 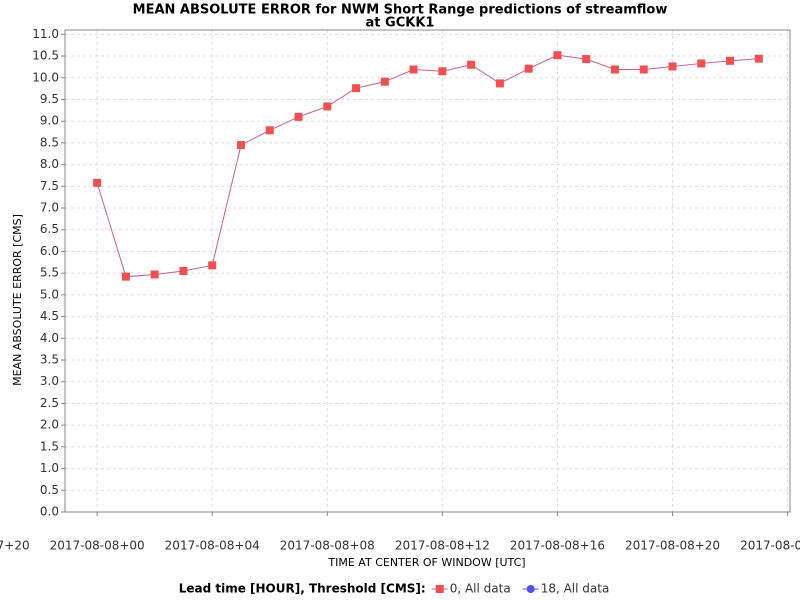 I want to click on y-tick-label: 0.5, so click(x=49, y=490).